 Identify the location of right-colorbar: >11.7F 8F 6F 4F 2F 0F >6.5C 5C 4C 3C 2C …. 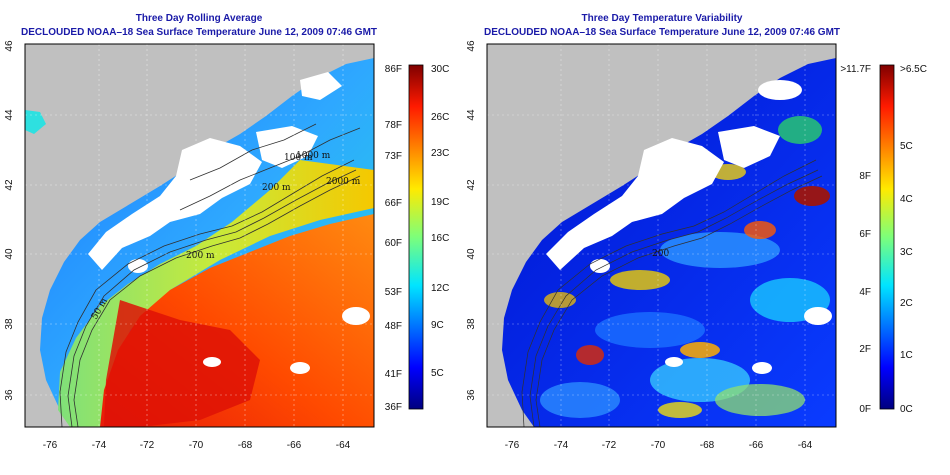
(883, 239).